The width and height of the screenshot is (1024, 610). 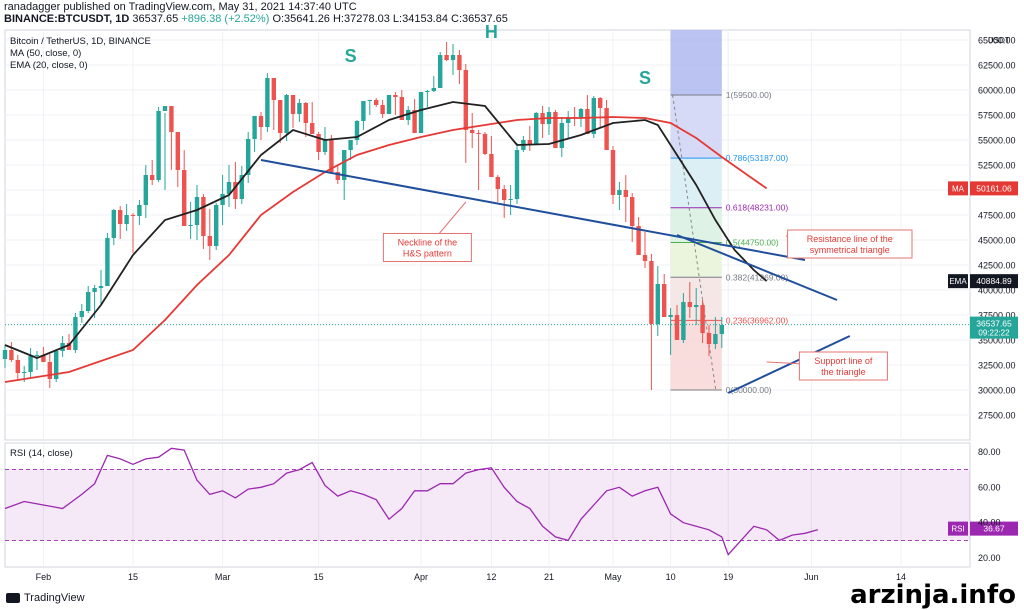 What do you see at coordinates (997, 366) in the screenshot?
I see `price-tick-label: 32500.00` at bounding box center [997, 366].